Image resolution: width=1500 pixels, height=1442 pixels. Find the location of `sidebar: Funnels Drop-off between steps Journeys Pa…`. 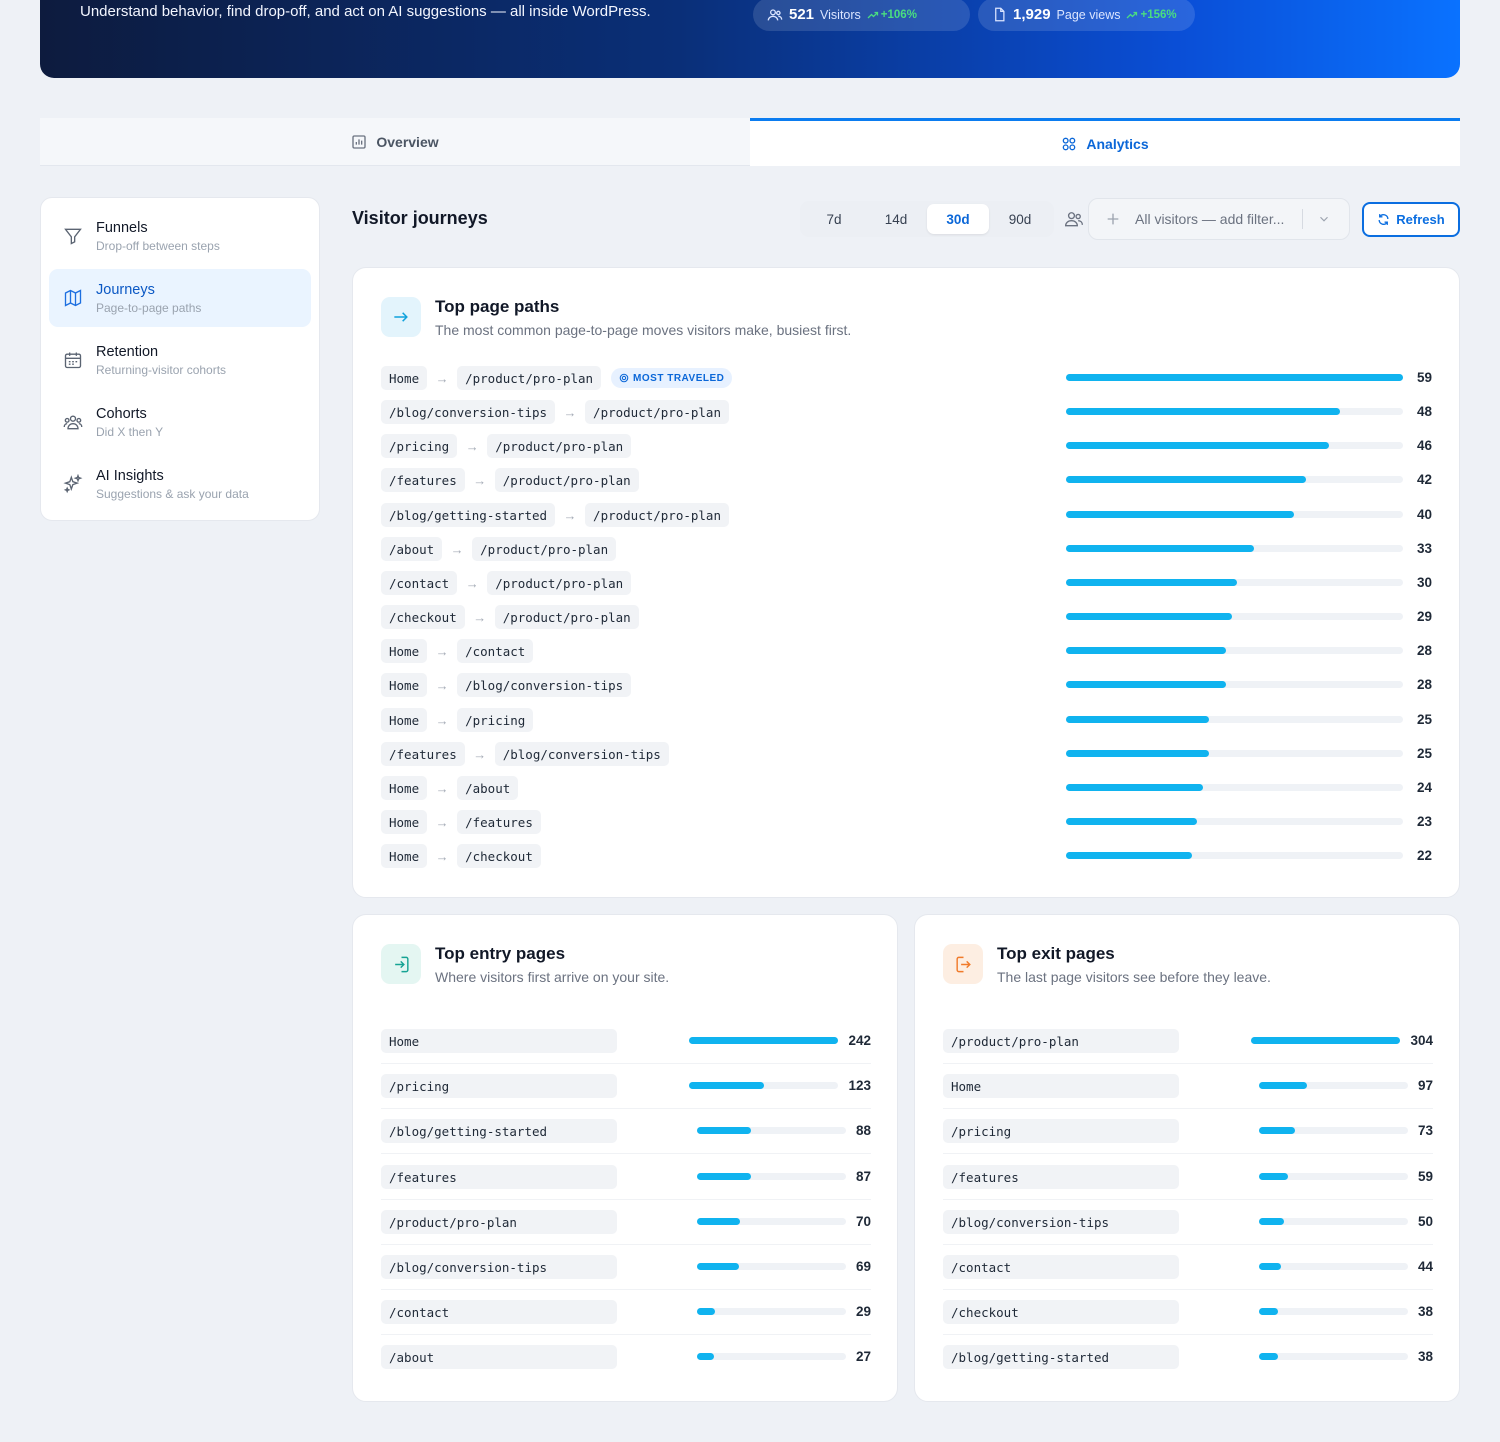

sidebar: Funnels Drop-off between steps Journeys Pa… is located at coordinates (180, 359).